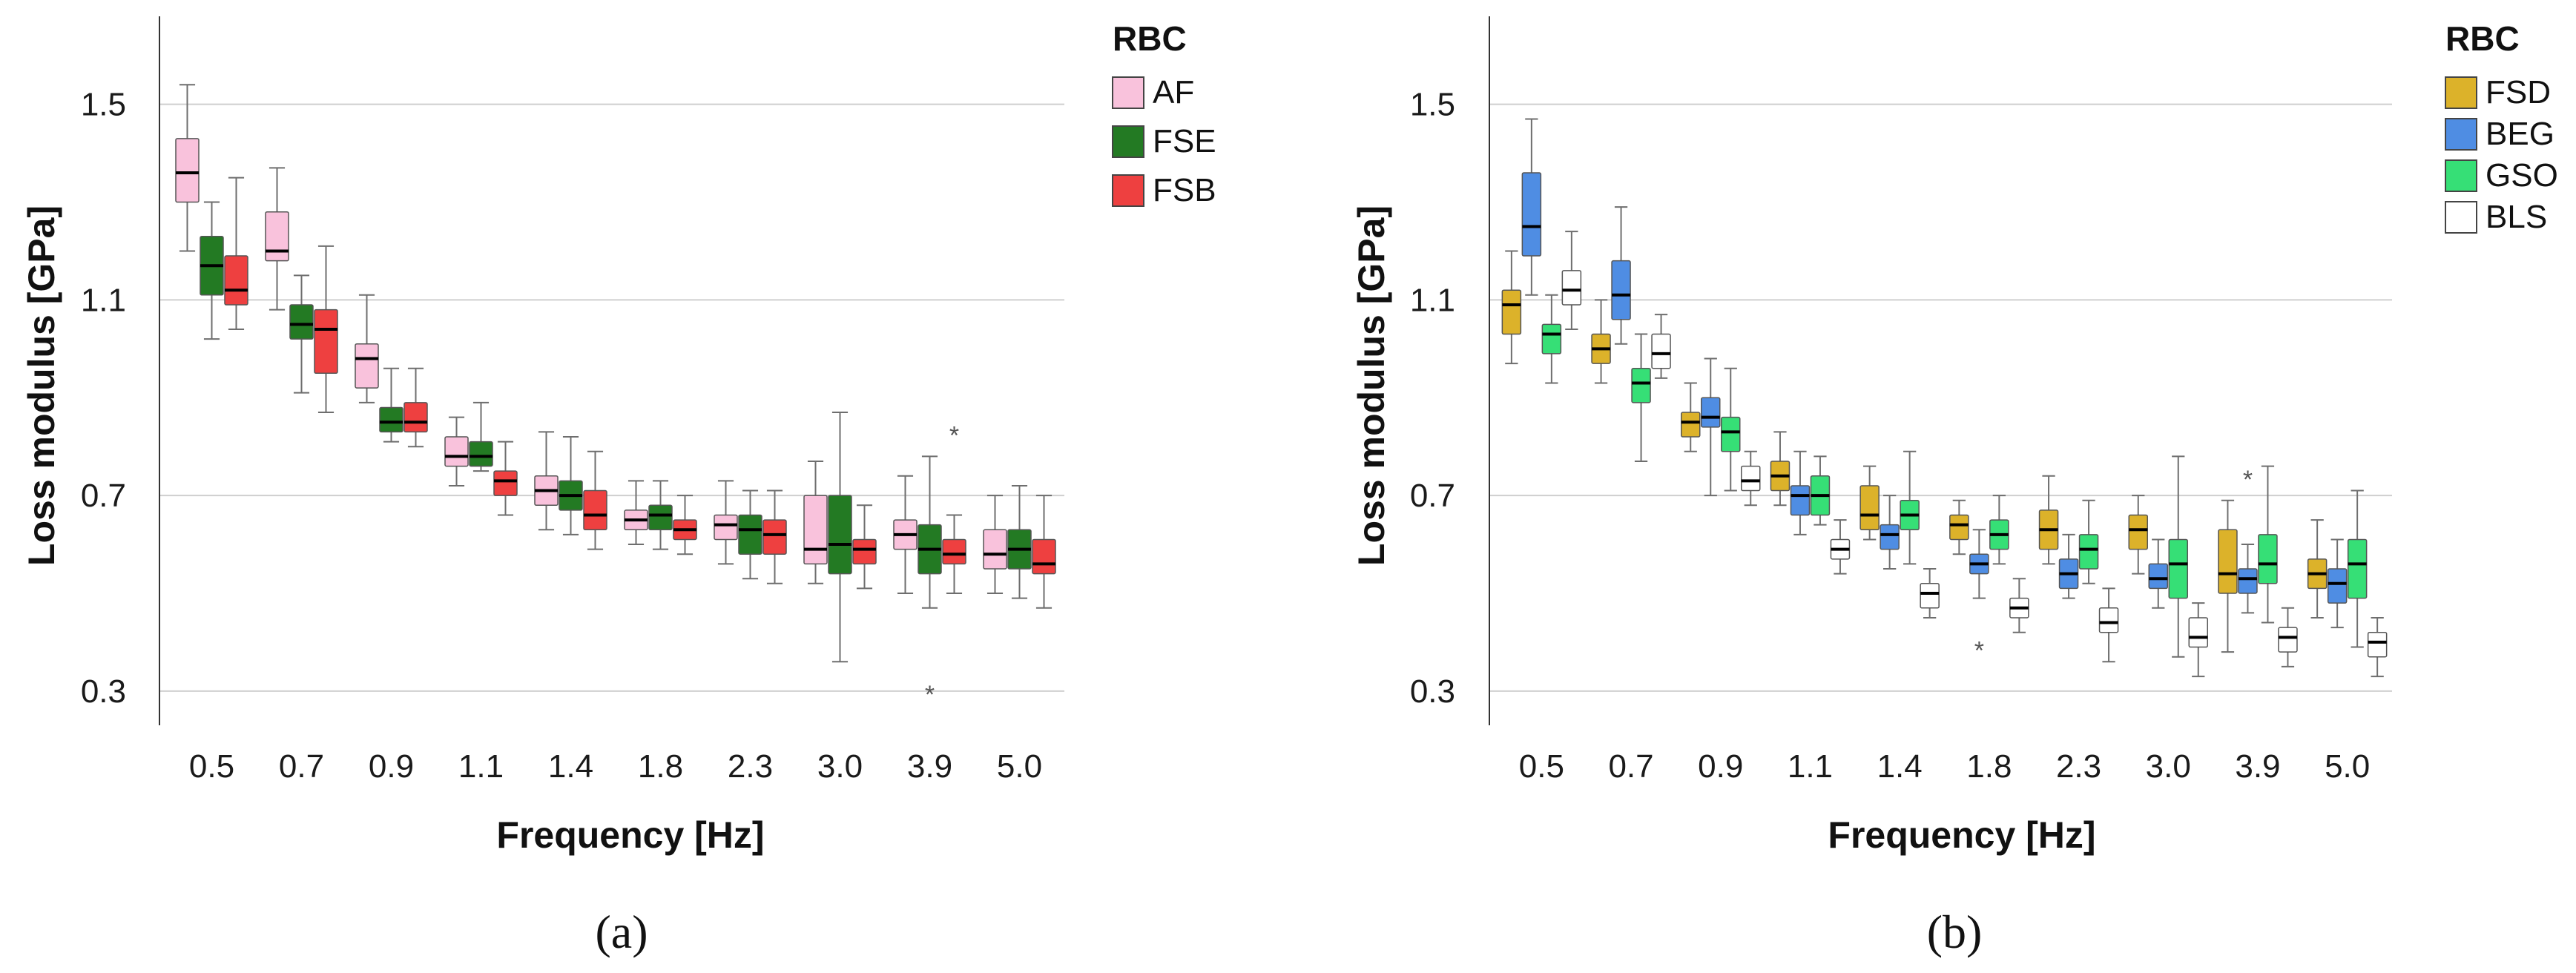 This screenshot has height=973, width=2576. Describe the element at coordinates (1128, 190) in the screenshot. I see `legend-swatch-fsb` at that location.